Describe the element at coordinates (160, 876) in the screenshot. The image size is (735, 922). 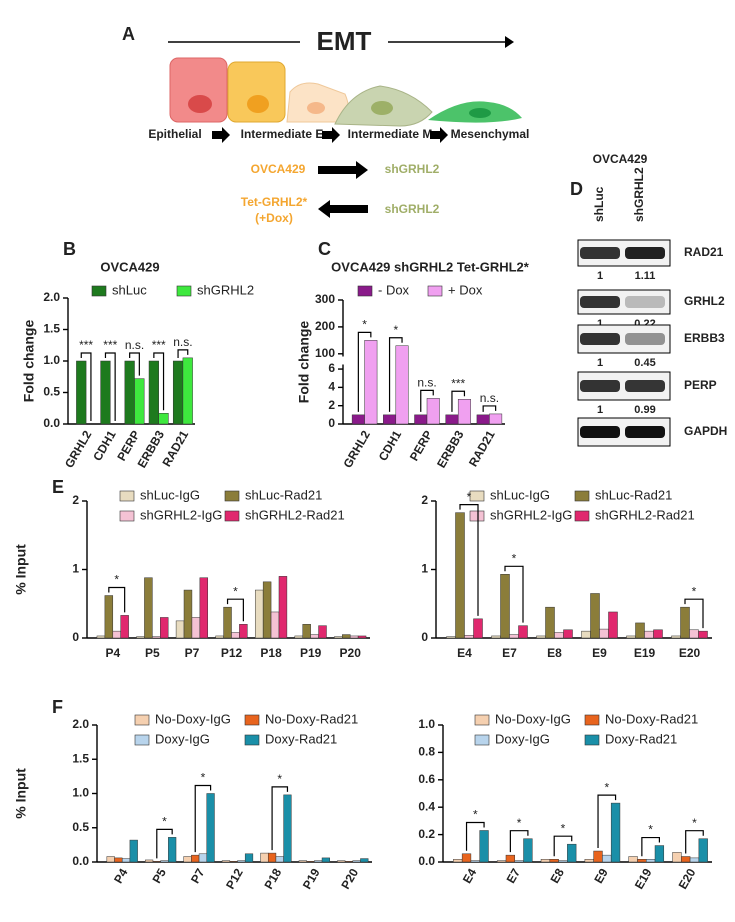
I see `x-tick-label: P5` at that location.